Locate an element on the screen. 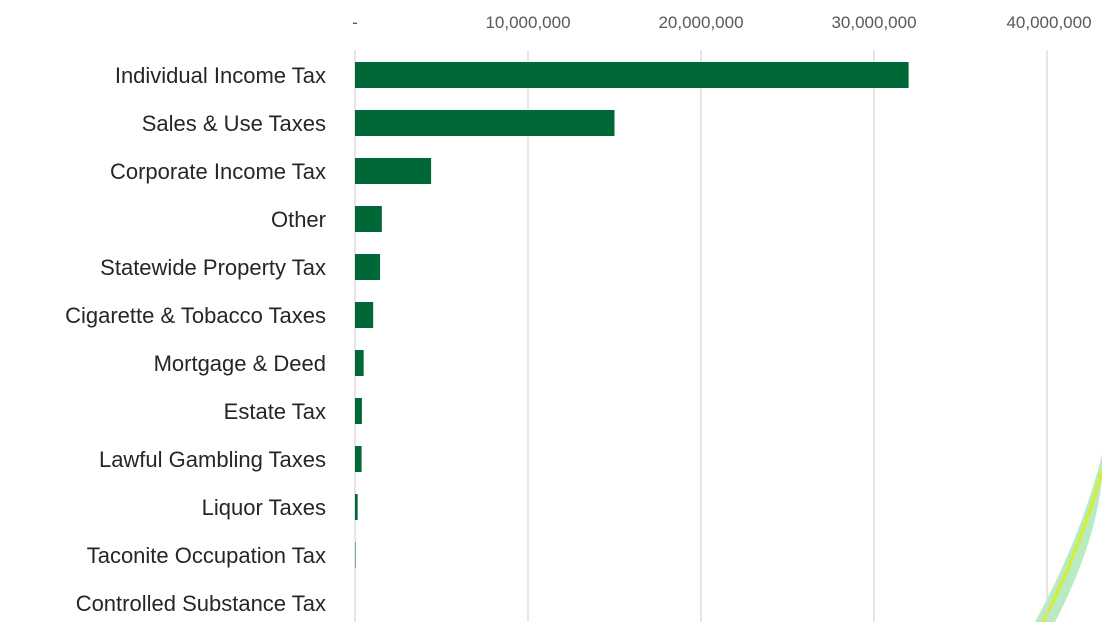 The image size is (1102, 627). category-label: Individual Income Tax is located at coordinates (220, 75).